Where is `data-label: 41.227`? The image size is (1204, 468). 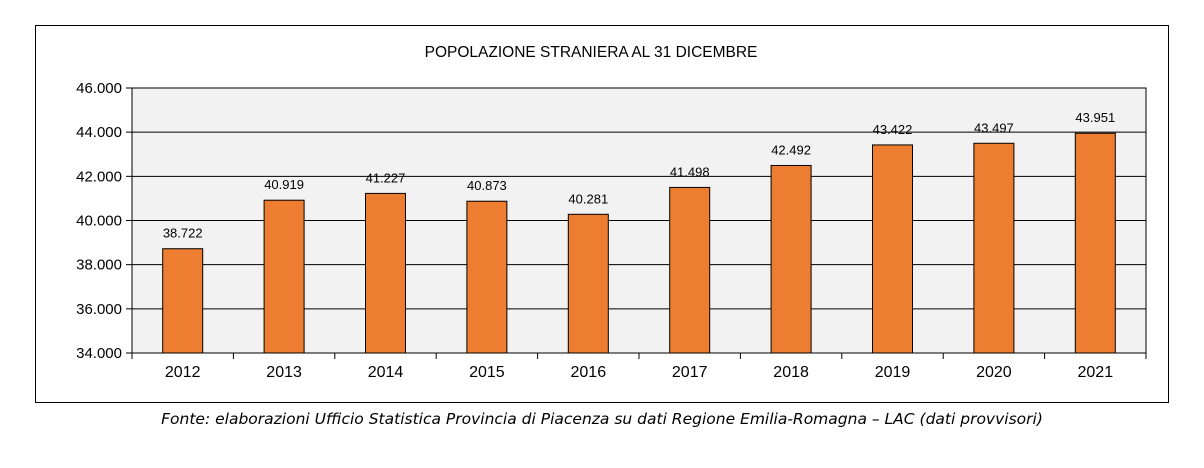
data-label: 41.227 is located at coordinates (386, 177).